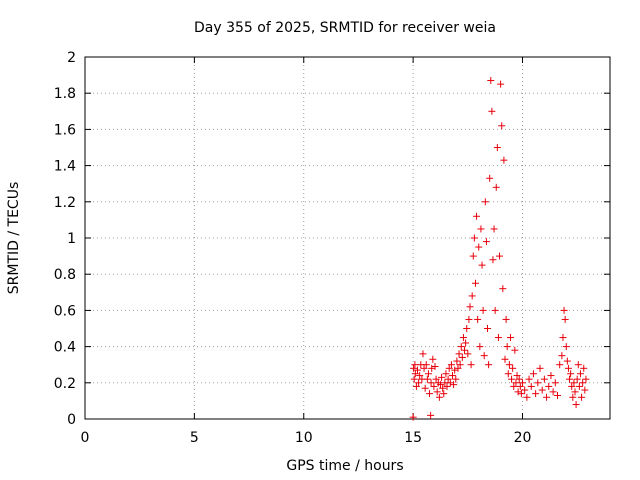 This screenshot has height=480, width=640. What do you see at coordinates (71, 58) in the screenshot?
I see `y-tick-label: 2` at bounding box center [71, 58].